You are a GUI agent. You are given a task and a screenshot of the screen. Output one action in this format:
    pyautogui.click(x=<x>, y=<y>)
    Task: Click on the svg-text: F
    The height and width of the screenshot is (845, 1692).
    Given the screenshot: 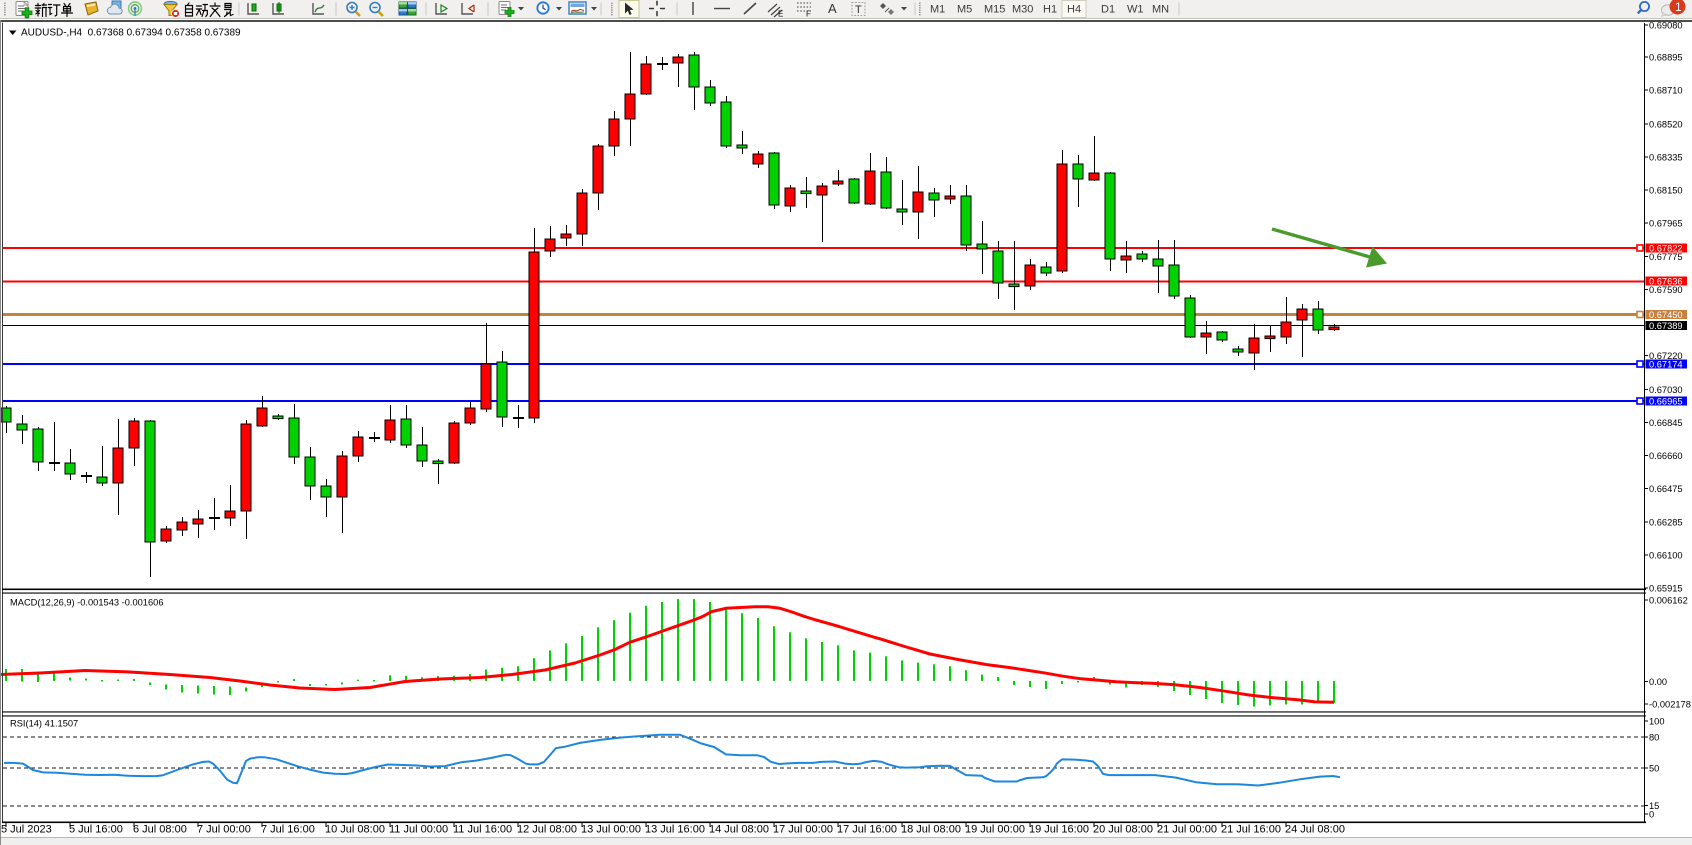 What is the action you would take?
    pyautogui.click(x=808, y=14)
    